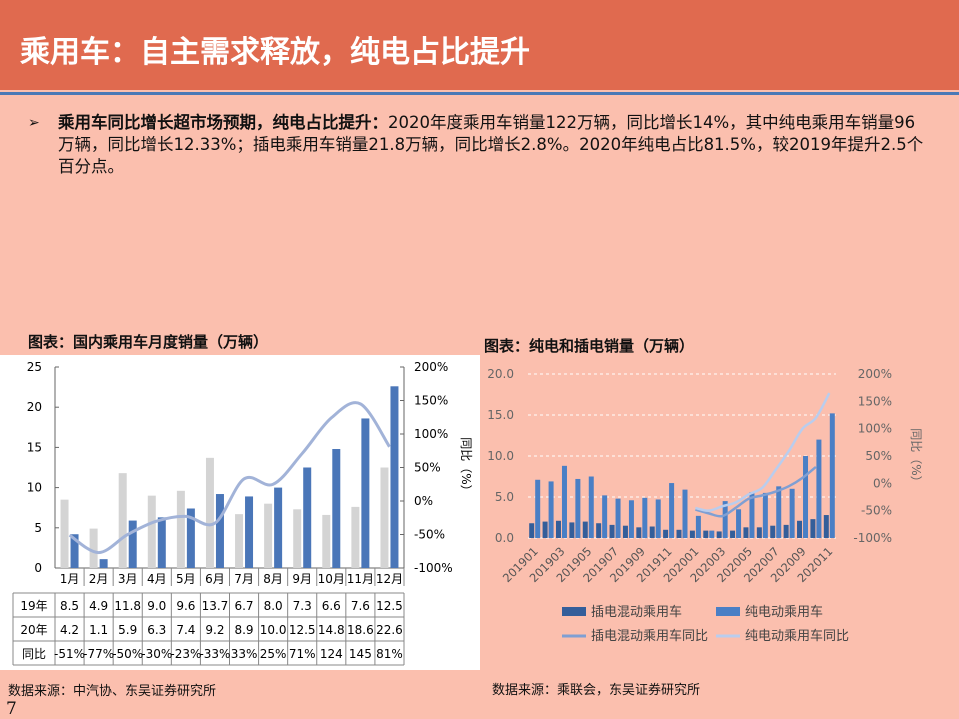  I want to click on y-tick-label: 15.0, so click(500, 415).